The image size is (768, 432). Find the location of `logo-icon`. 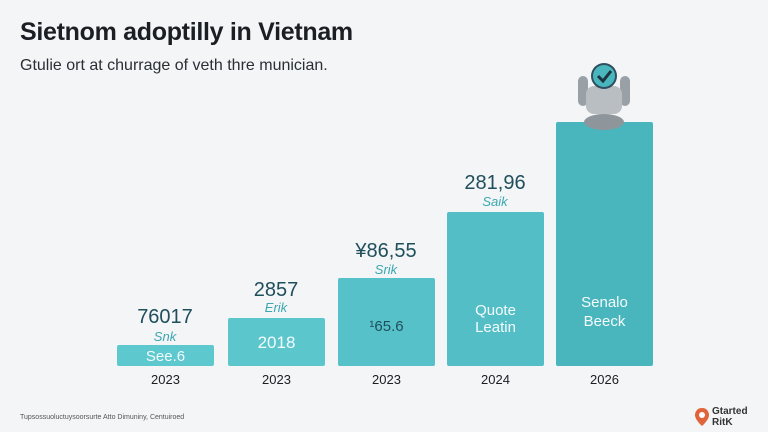

logo-icon is located at coordinates (702, 417).